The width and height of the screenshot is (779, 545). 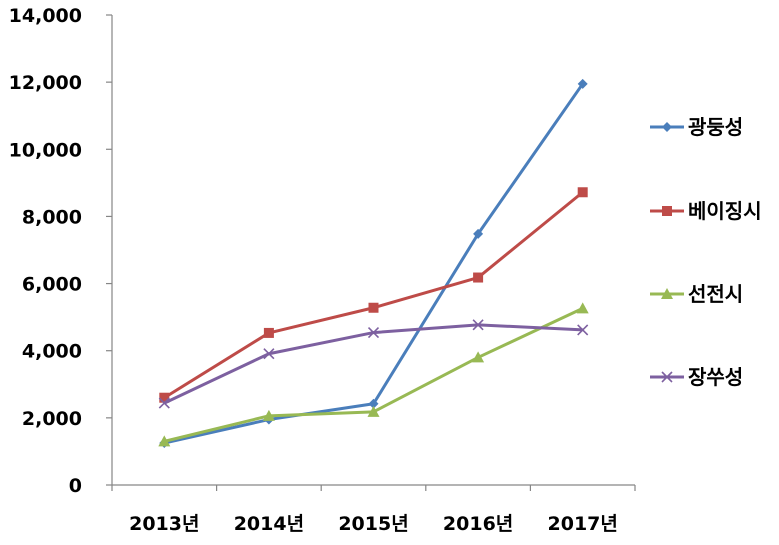 I want to click on y-tick-label: 8,000, so click(x=52, y=217).